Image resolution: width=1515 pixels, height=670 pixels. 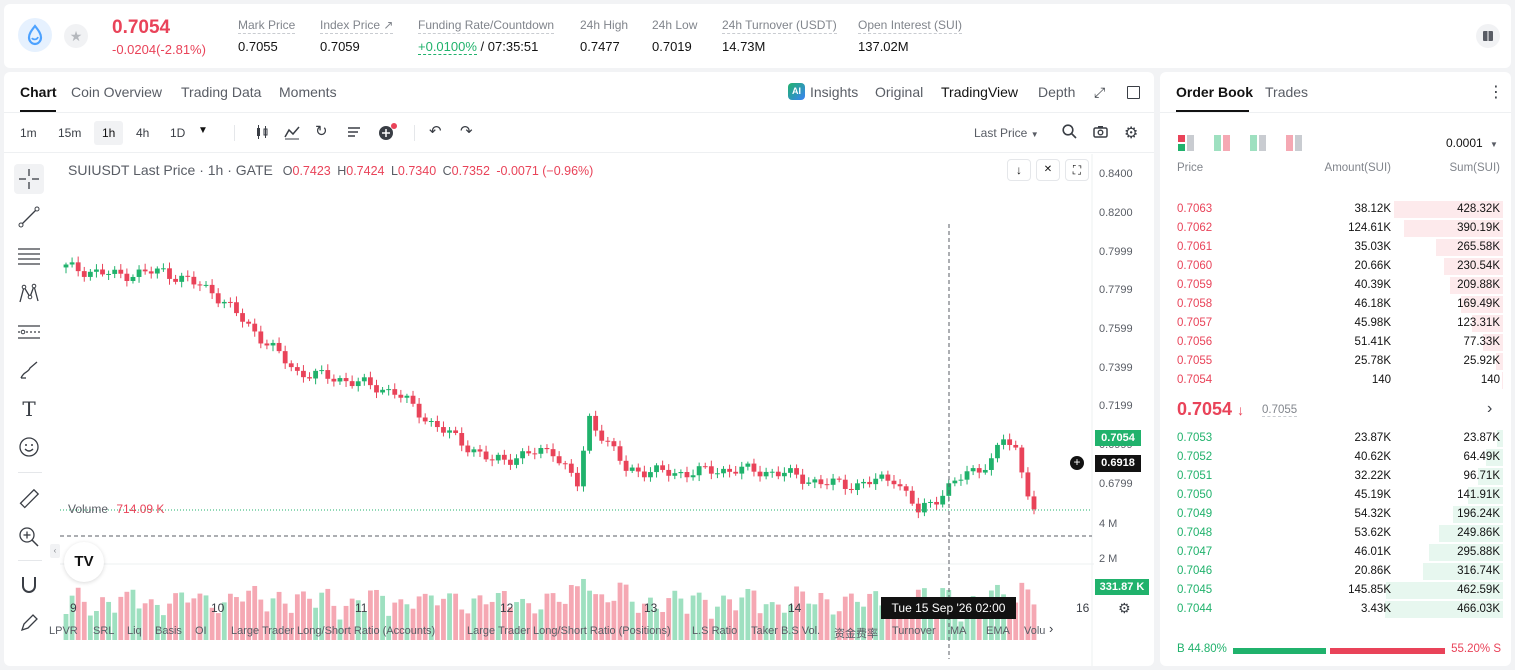 What do you see at coordinates (914, 631) in the screenshot?
I see `indicator-item: Turnover` at bounding box center [914, 631].